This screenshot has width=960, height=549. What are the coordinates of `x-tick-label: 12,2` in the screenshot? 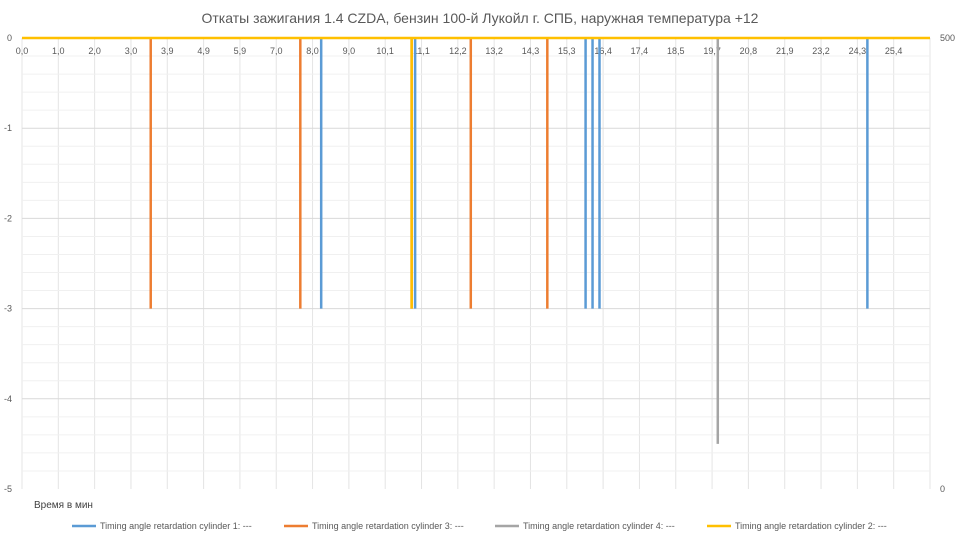 It's located at (458, 51).